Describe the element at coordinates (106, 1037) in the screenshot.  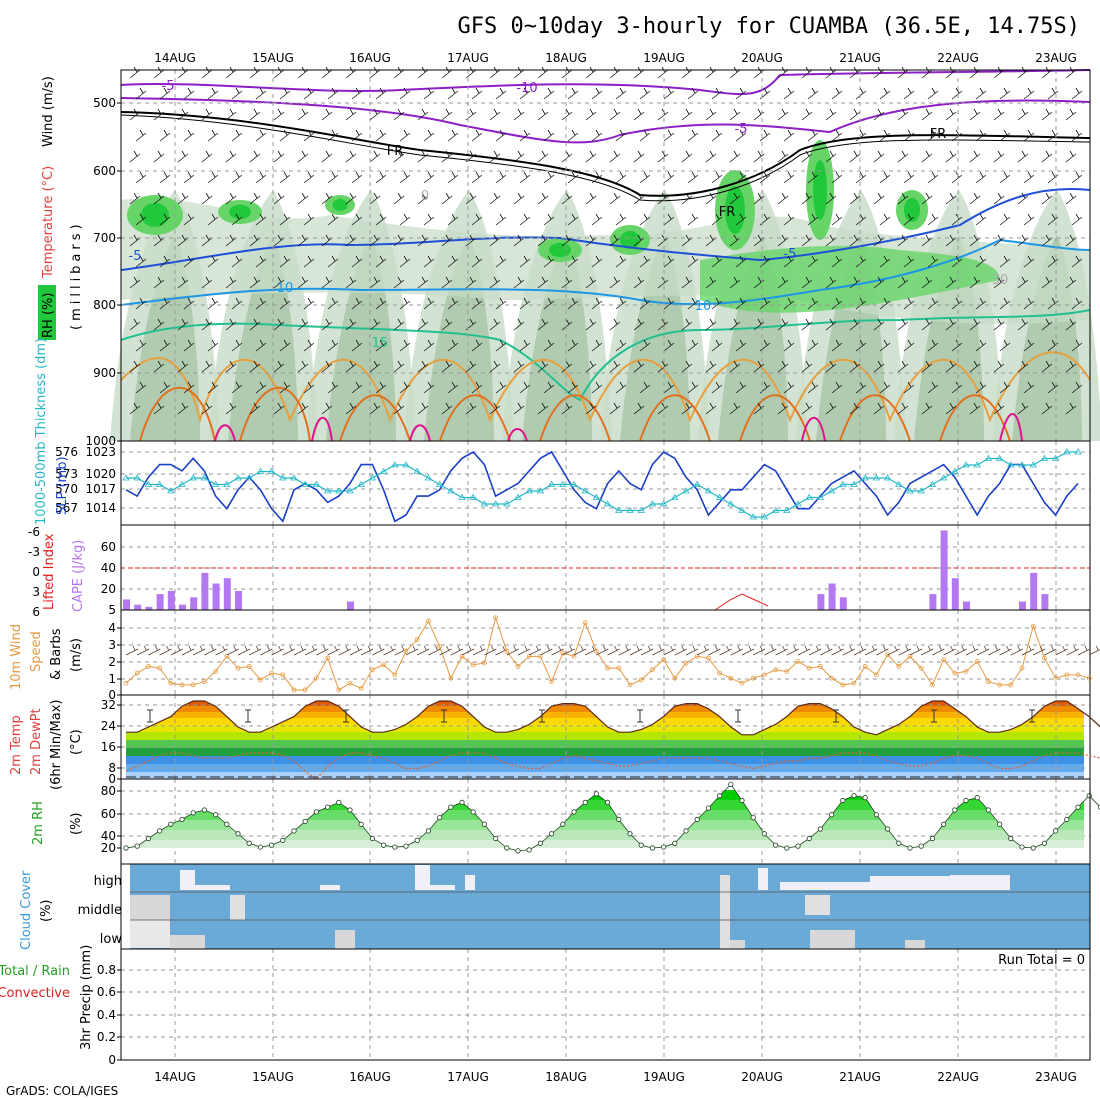
I see `y-tick-label: 0.2` at that location.